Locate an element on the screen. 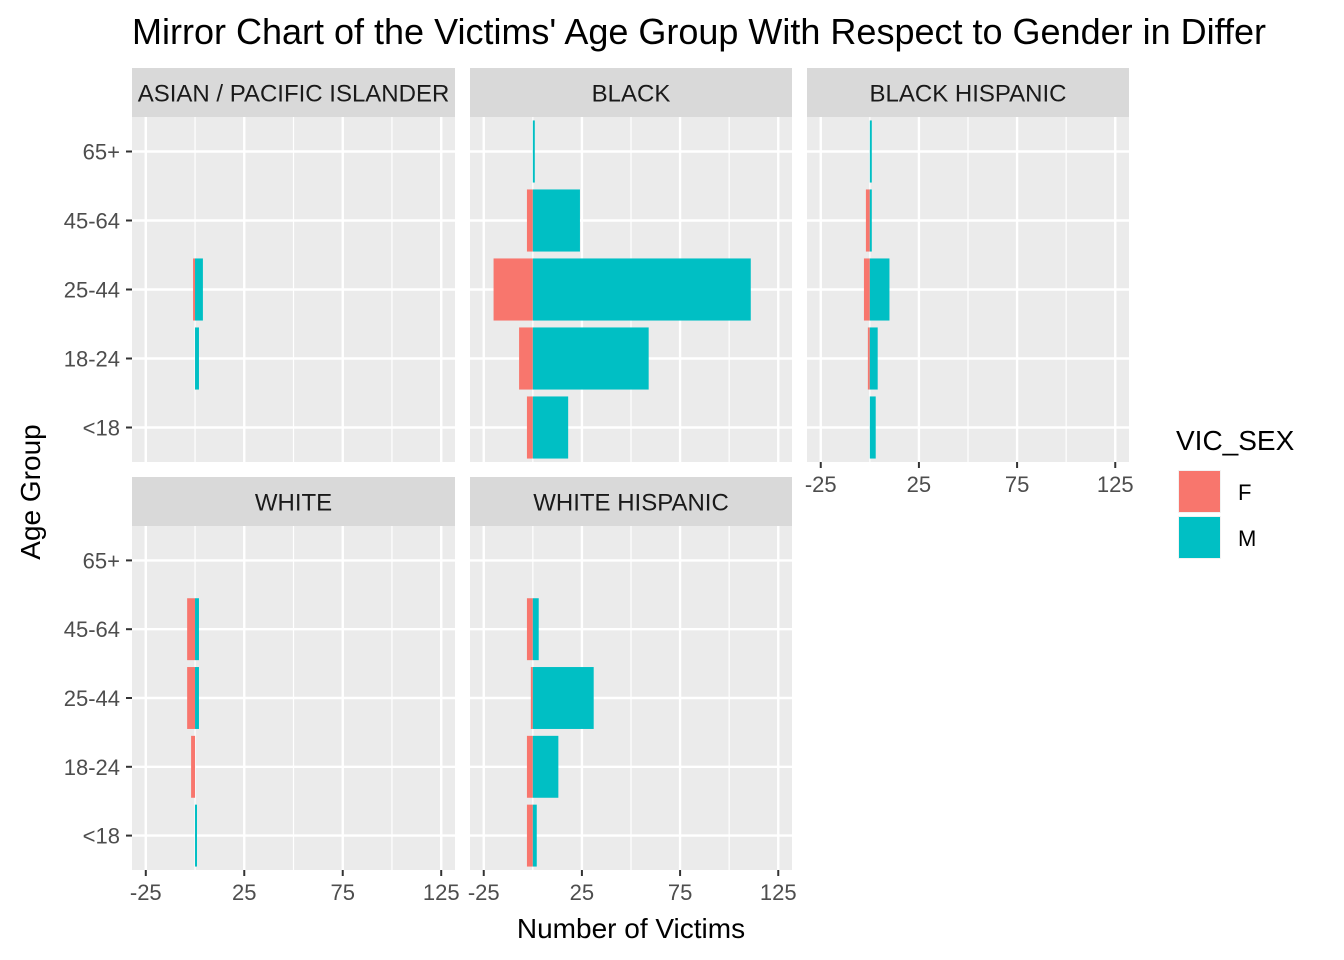 The image size is (1344, 960). x-axis-title: Number of Victims is located at coordinates (631, 928).